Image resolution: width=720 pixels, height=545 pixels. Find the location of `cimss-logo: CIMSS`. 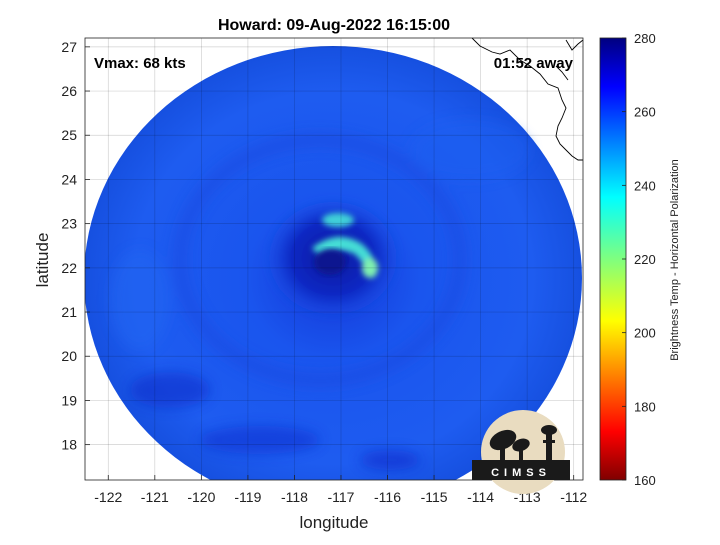

cimss-logo: CIMSS is located at coordinates (521, 452).